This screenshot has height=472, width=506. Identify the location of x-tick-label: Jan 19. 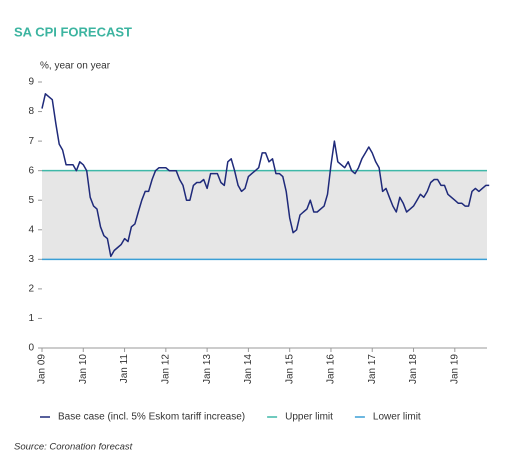
(454, 369).